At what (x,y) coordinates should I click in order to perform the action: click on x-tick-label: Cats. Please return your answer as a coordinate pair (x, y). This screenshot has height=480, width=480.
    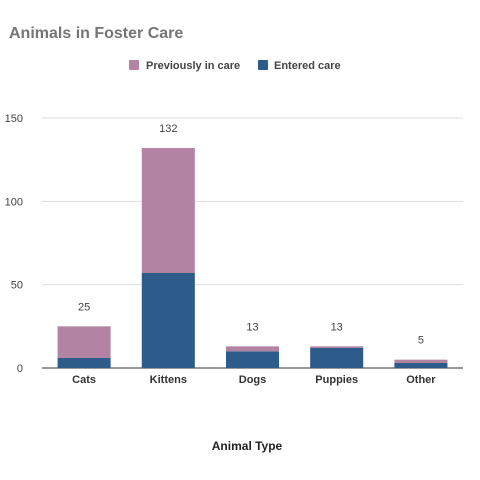
    Looking at the image, I should click on (84, 380).